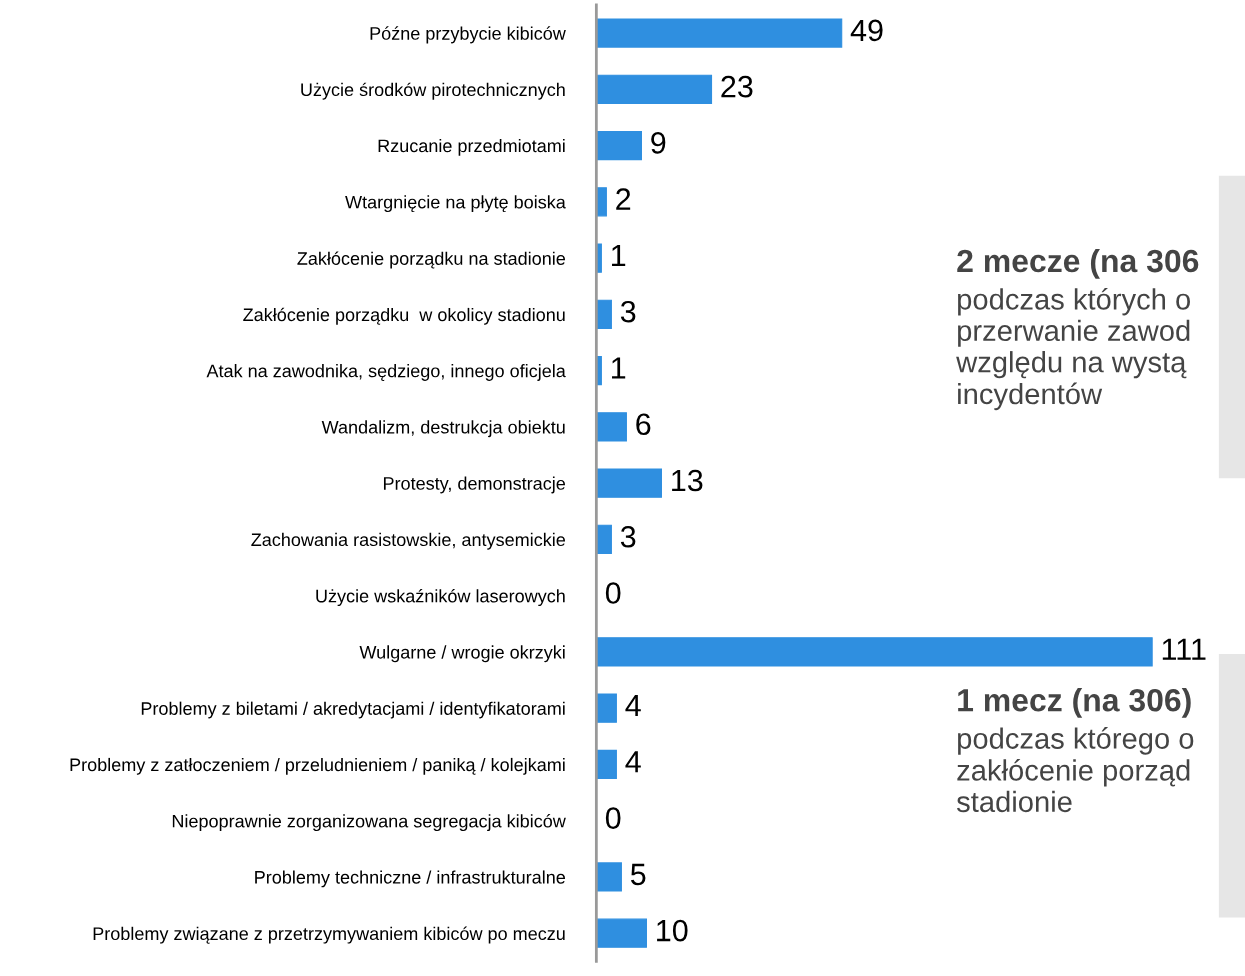 Image resolution: width=1245 pixels, height=976 pixels. I want to click on annotation: 1 mecz (na 306) podczas którego o zakłócenie porząd stadionie, so click(1075, 750).